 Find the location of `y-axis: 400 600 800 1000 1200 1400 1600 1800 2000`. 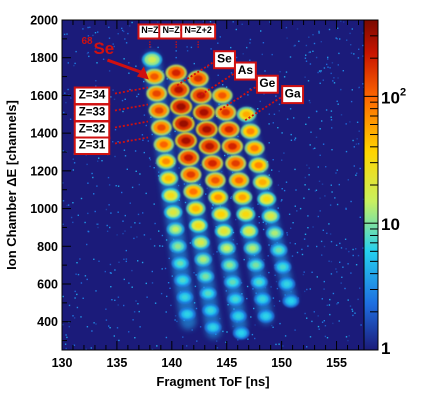

y-axis: 400 600 800 1000 1200 1400 1600 1800 2000 is located at coordinates (50, 178).